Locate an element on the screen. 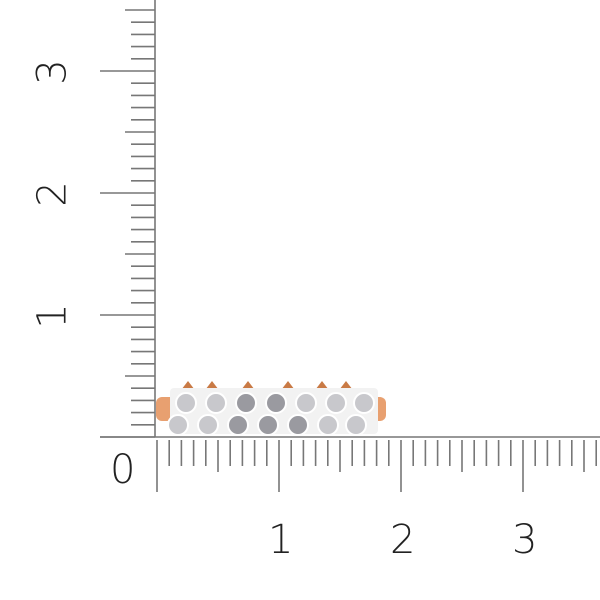  x-label-3: 3 is located at coordinates (525, 540).